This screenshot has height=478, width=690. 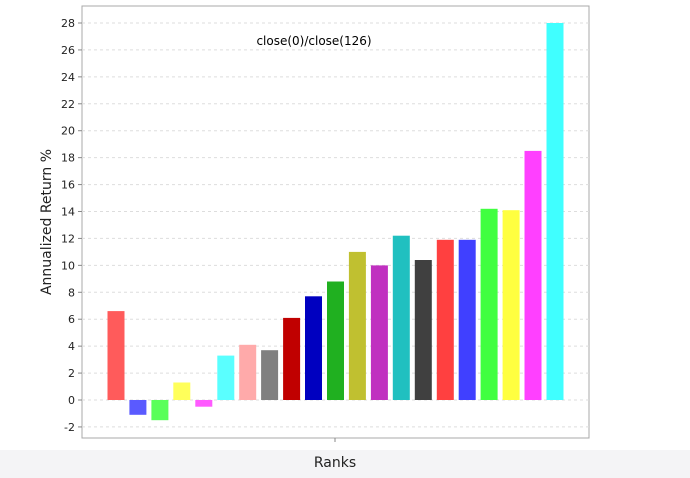 I want to click on y-tick-label: 12, so click(x=68, y=238).